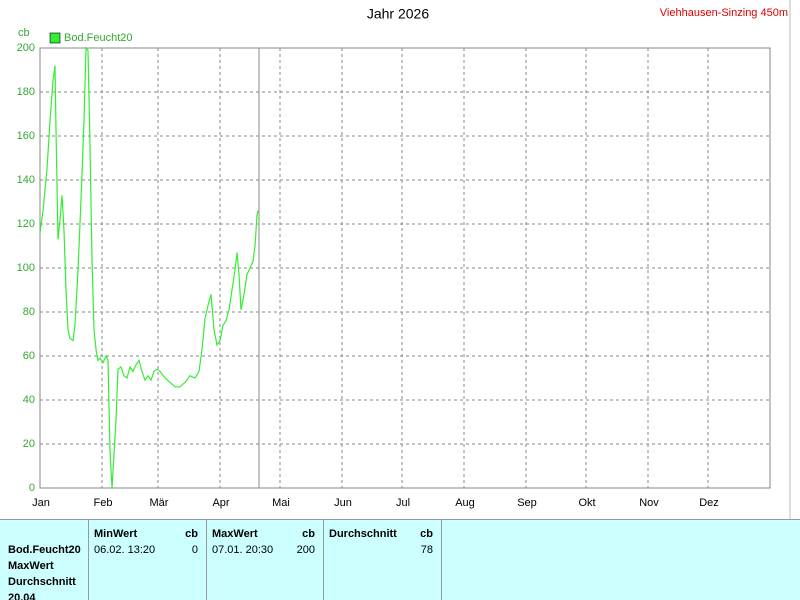  I want to click on x-tick-label: Sep, so click(527, 503).